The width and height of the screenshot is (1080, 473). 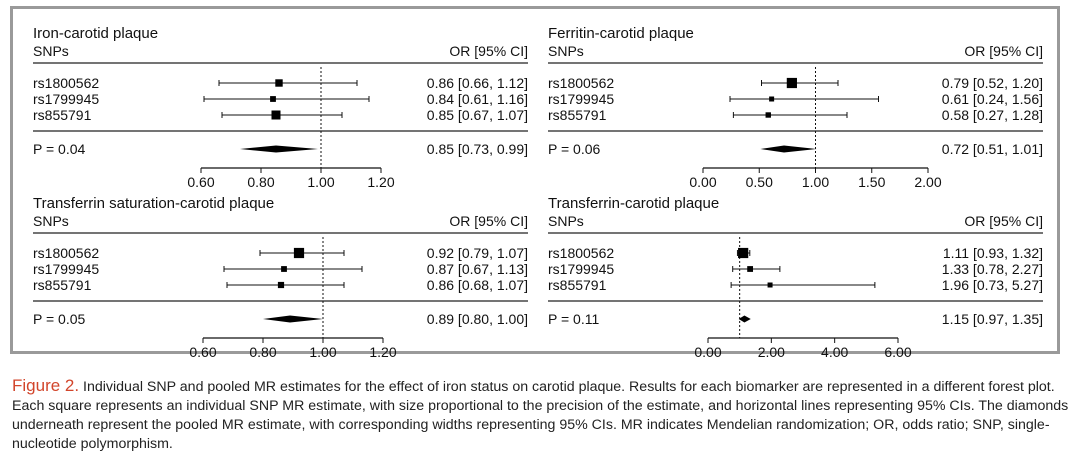 What do you see at coordinates (477, 149) in the screenshot?
I see `pooled-or-value: 0.85 [0.73, 0.99]` at bounding box center [477, 149].